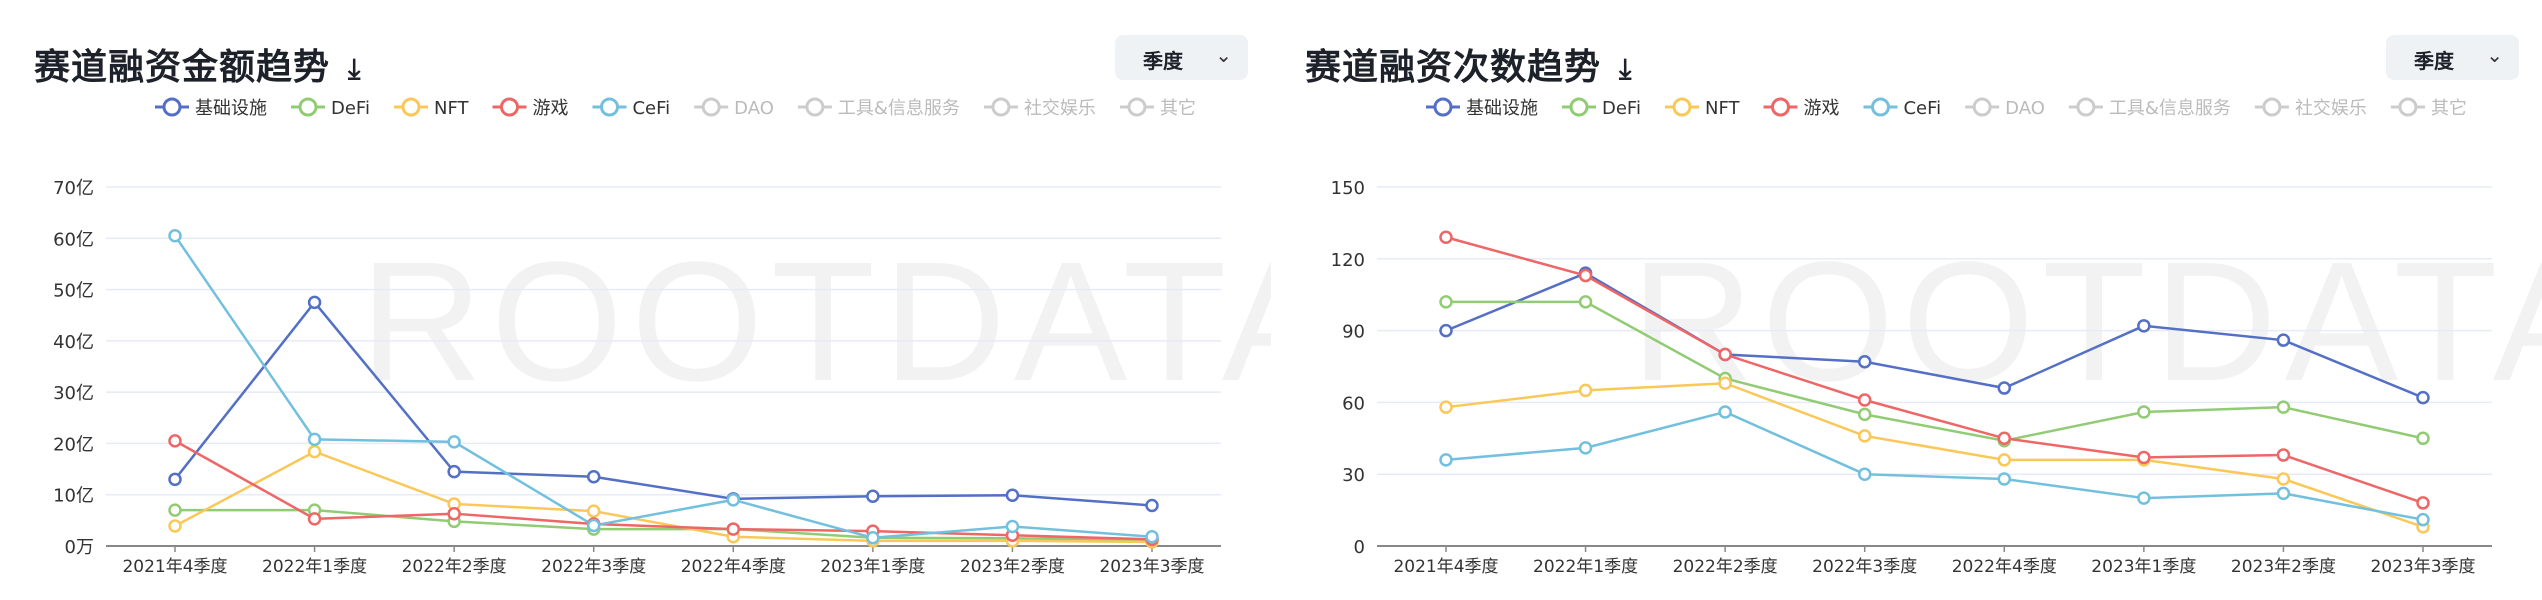  Describe the element at coordinates (1348, 188) in the screenshot. I see `y-tick-label: 150` at that location.